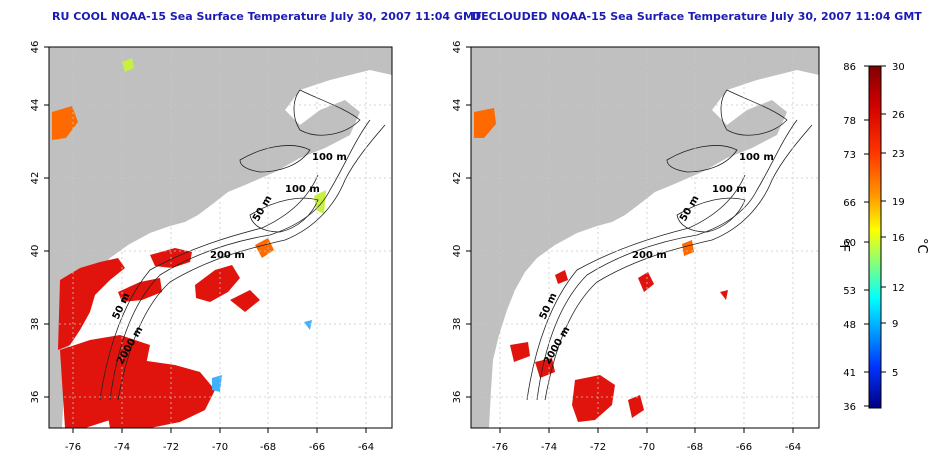 This screenshot has height=475, width=950. What do you see at coordinates (849, 67) in the screenshot?
I see `fahrenheit-tick: 86` at bounding box center [849, 67].